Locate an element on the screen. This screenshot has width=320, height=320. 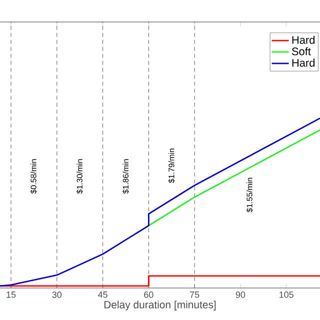
x-axis-title: Delay duration [minutes] is located at coordinates (160, 305).